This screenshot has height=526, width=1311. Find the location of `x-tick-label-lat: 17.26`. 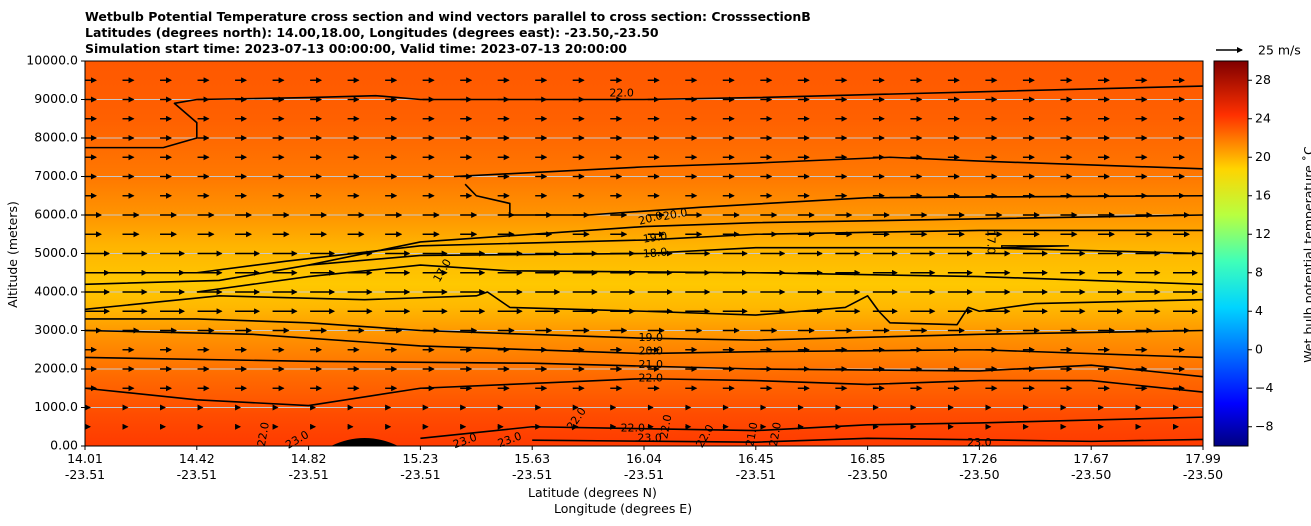

x-tick-label-lat: 17.26 is located at coordinates (980, 458).